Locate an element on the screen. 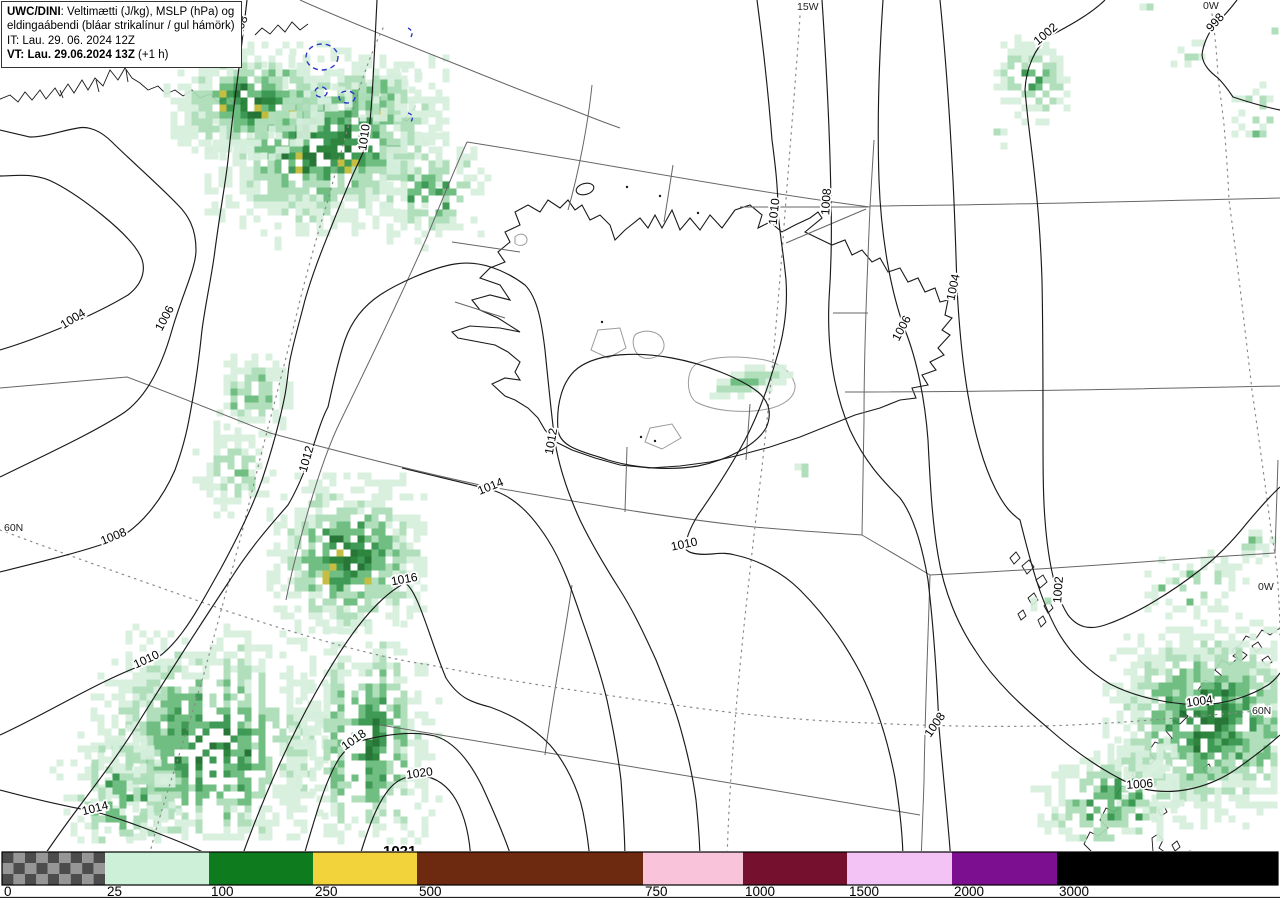  isobar-label: 998 is located at coordinates (1215, 22).